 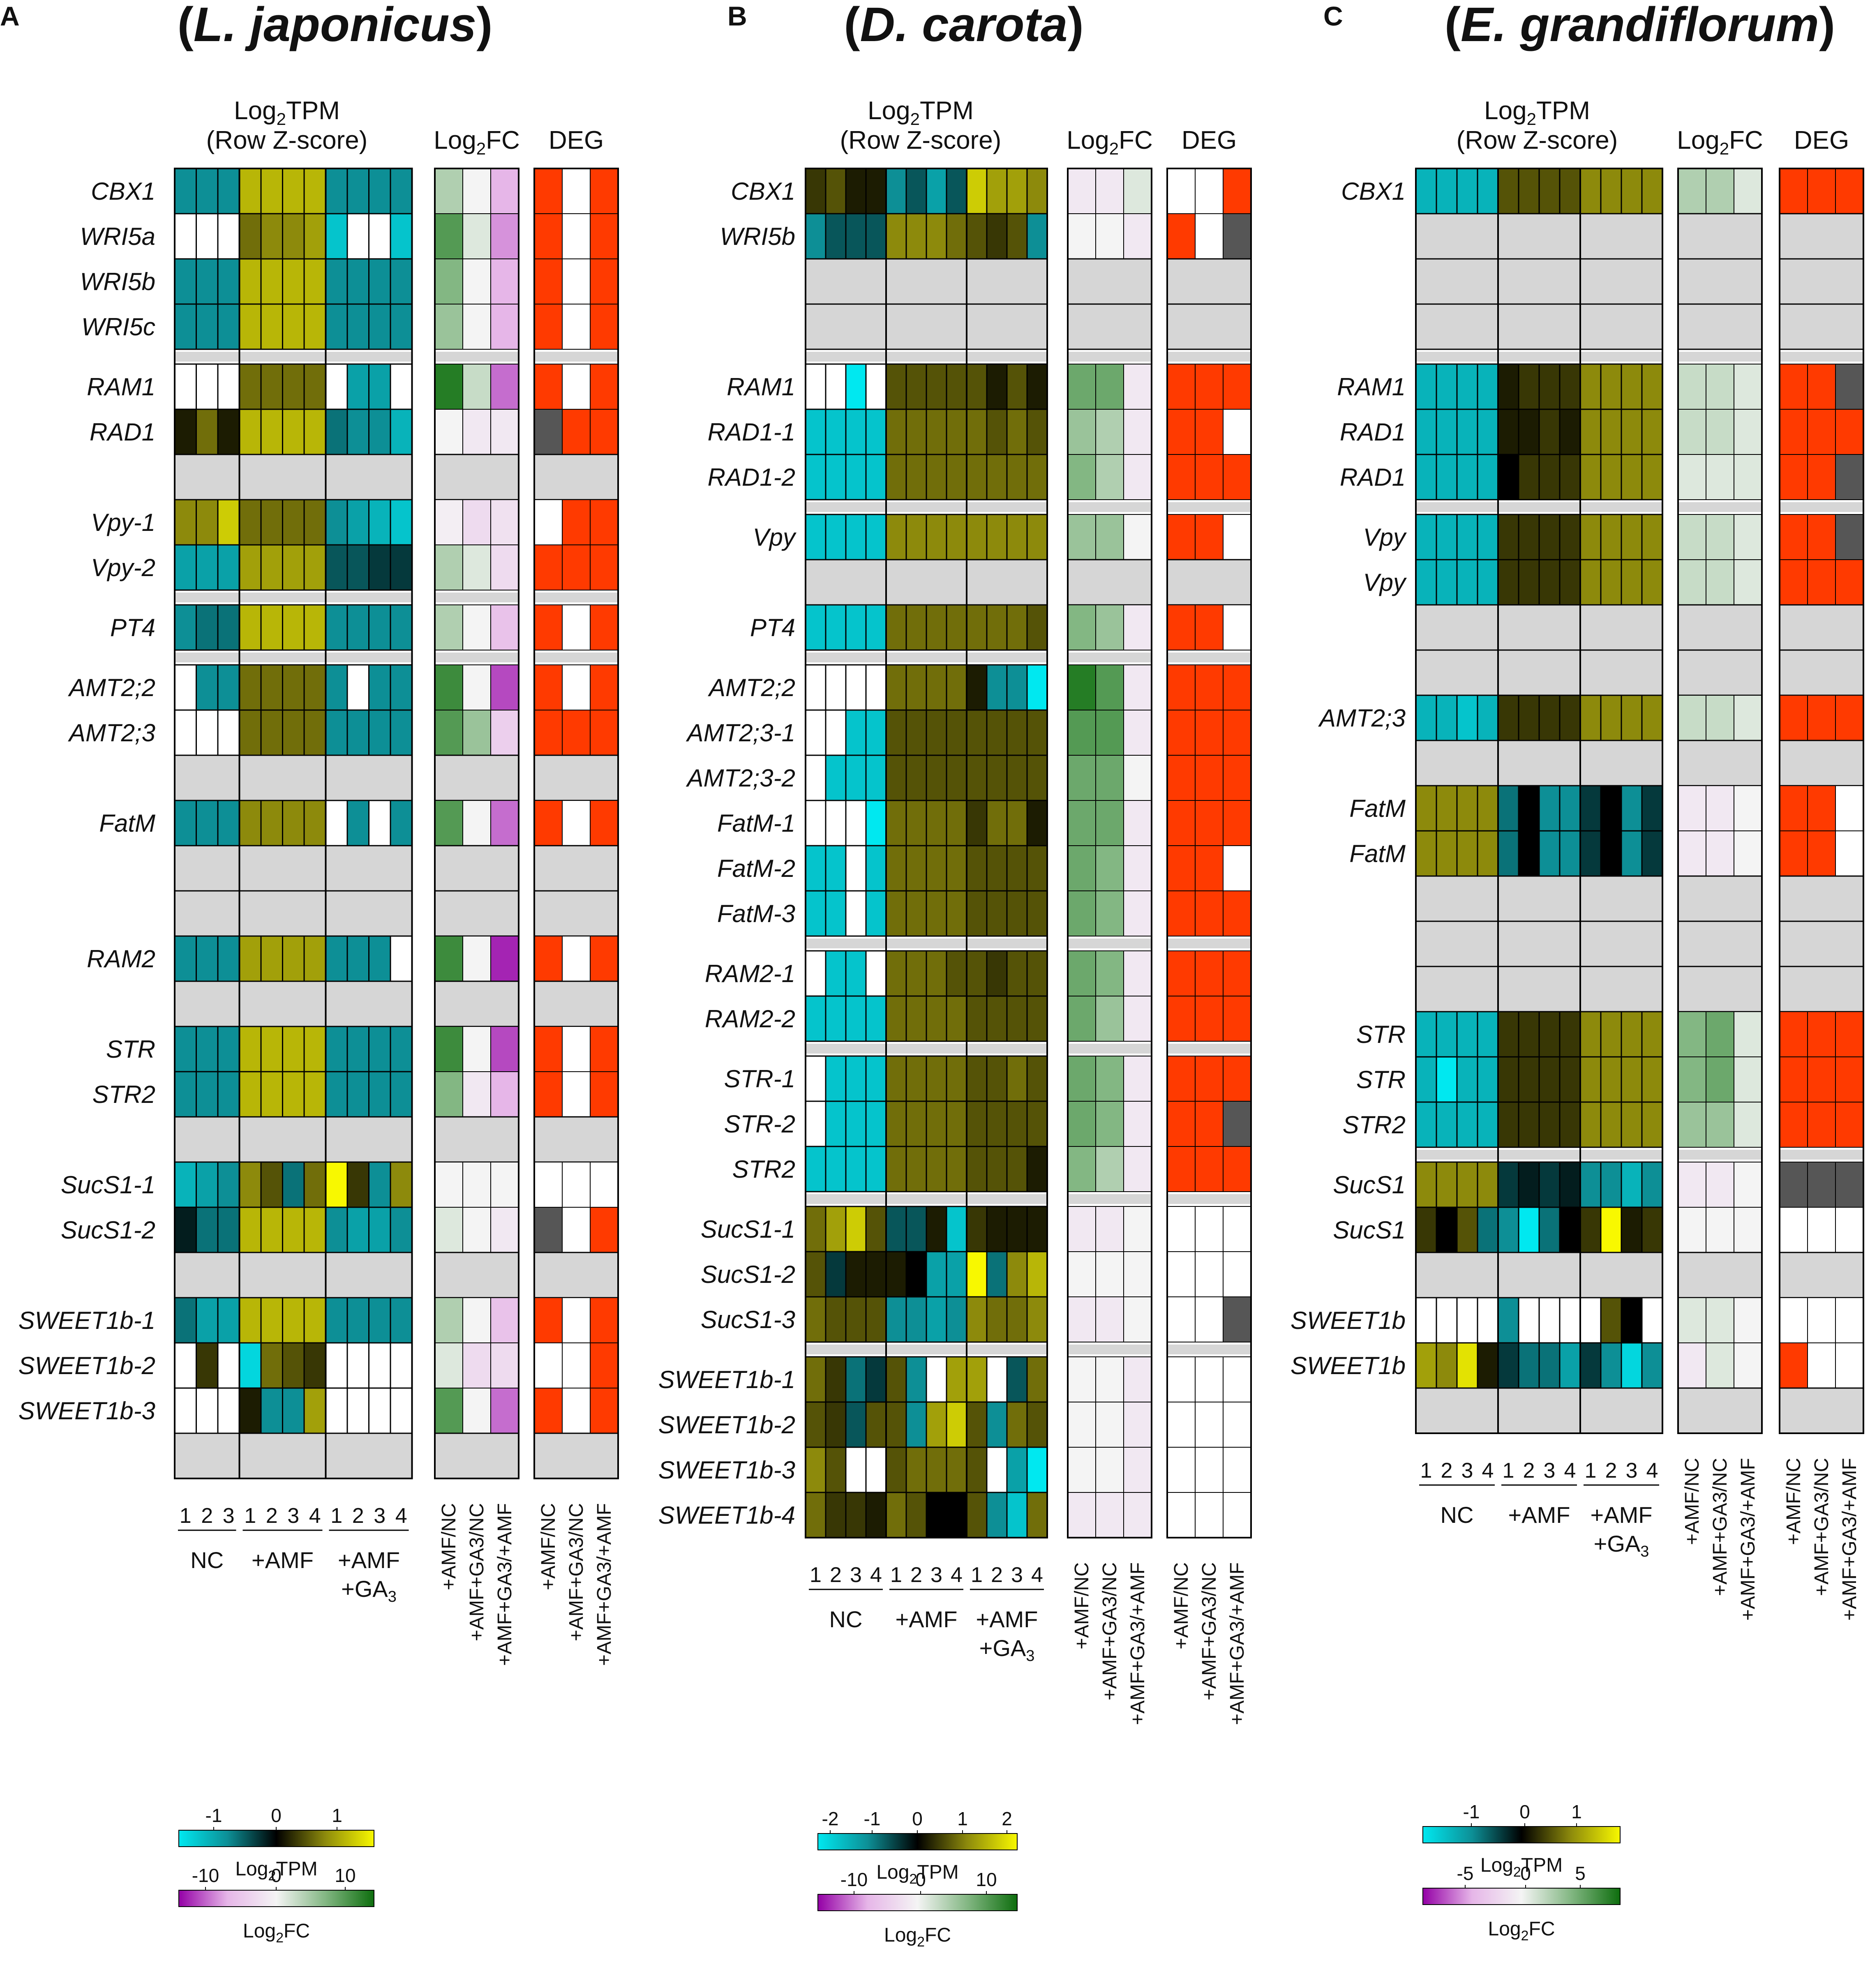 I want to click on gene-label: FatM, so click(x=127, y=823).